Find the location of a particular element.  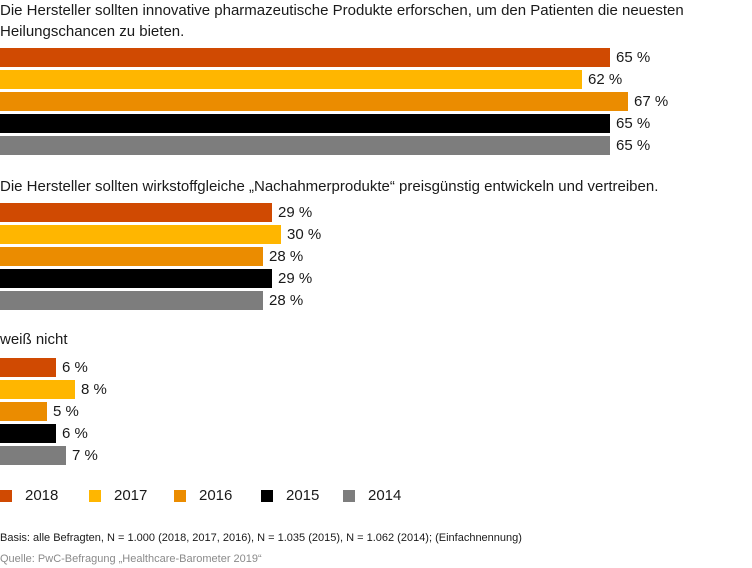

bar-value-label: 5 % is located at coordinates (66, 411).